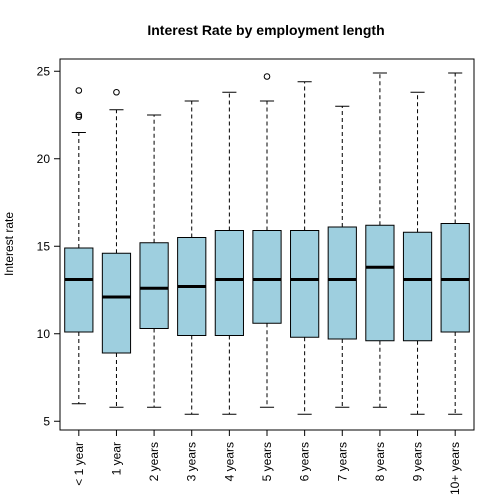 The width and height of the screenshot is (504, 504). I want to click on y-tick-label: 5, so click(46, 421).